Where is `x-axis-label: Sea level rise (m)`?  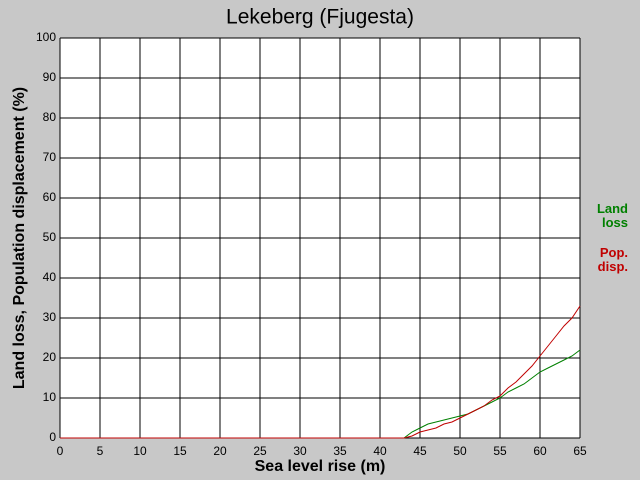 x-axis-label: Sea level rise (m) is located at coordinates (320, 466).